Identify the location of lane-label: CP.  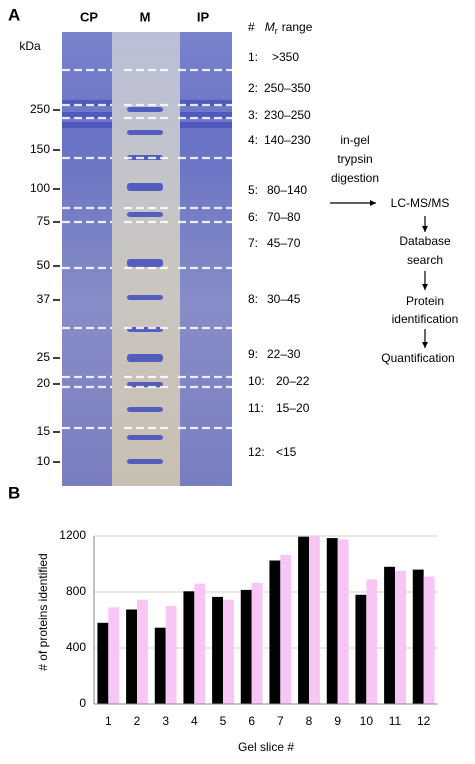
(89, 16).